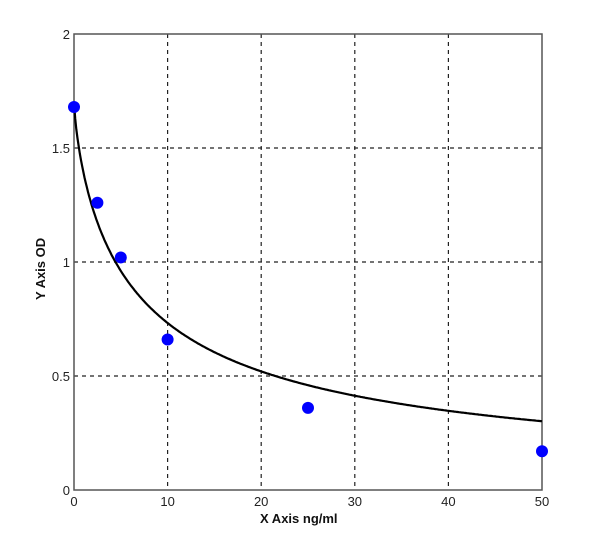 The height and width of the screenshot is (537, 600). What do you see at coordinates (261, 501) in the screenshot?
I see `x-tick-label: 20` at bounding box center [261, 501].